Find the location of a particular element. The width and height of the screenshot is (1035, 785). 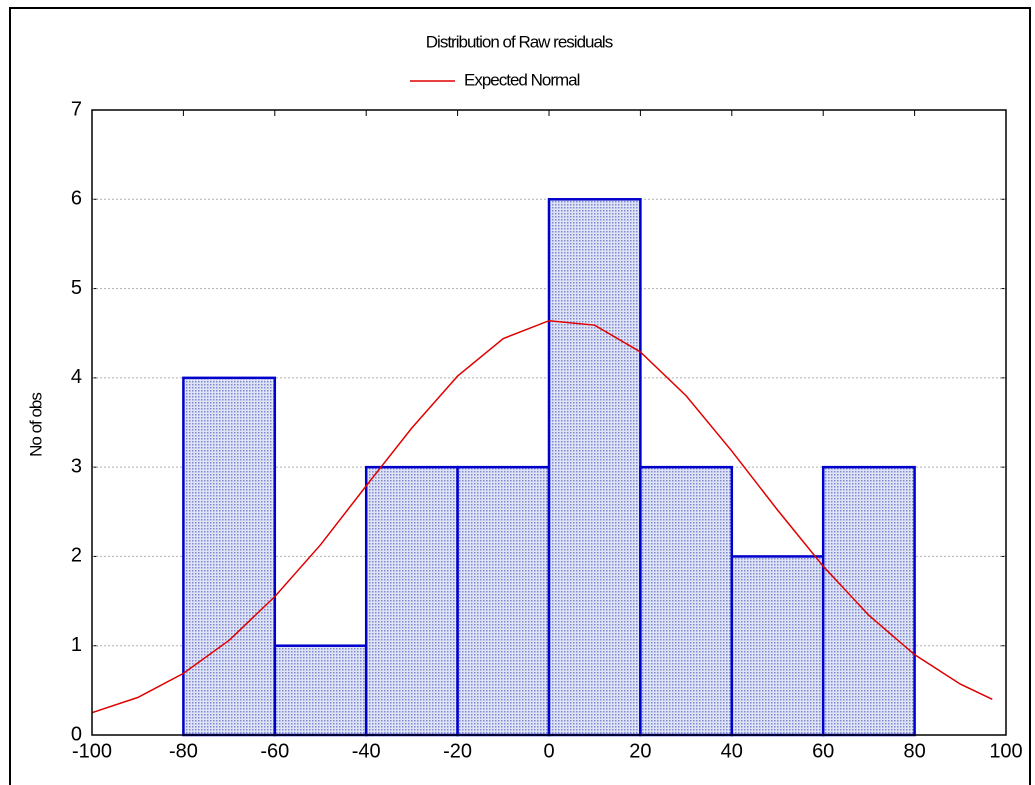

y-tick-label: 1 is located at coordinates (76, 645).